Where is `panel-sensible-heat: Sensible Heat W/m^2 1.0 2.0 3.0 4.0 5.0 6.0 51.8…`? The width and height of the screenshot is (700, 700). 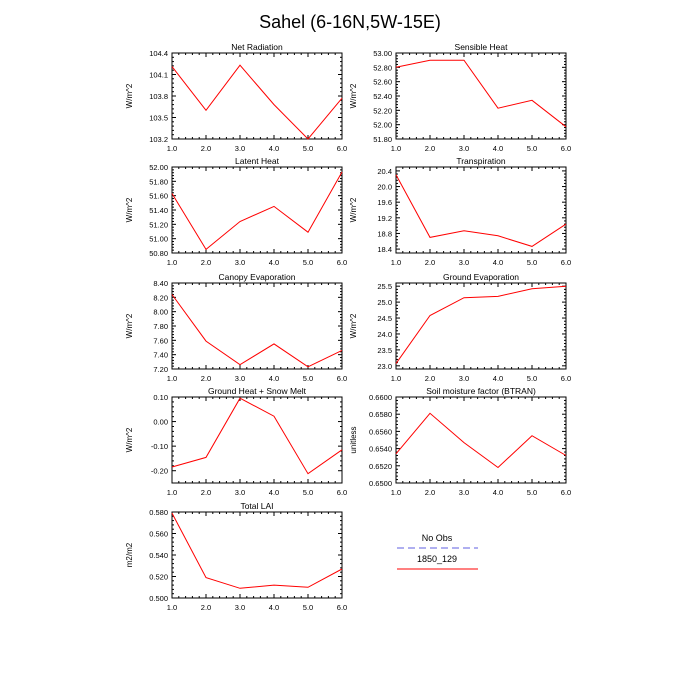 panel-sensible-heat: Sensible Heat W/m^2 1.0 2.0 3.0 4.0 5.0 6.0 51.8… is located at coordinates (460, 97).